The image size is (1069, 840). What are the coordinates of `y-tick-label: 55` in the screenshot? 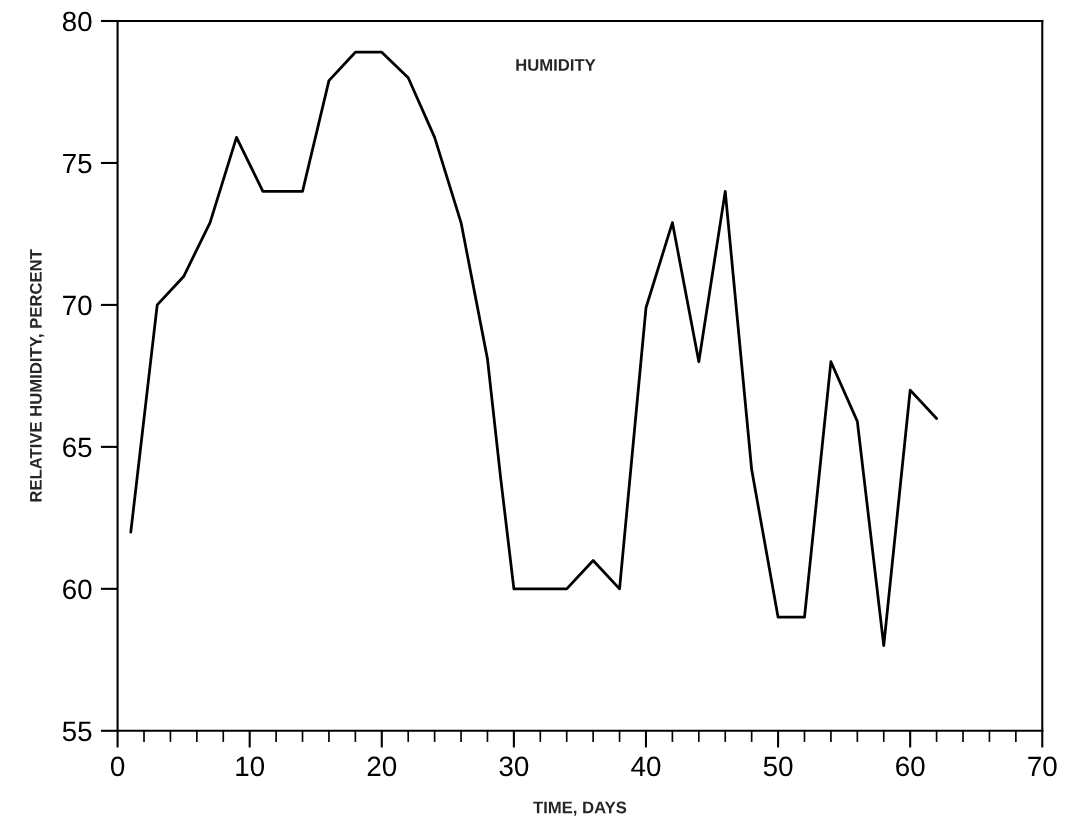 It's located at (77, 731).